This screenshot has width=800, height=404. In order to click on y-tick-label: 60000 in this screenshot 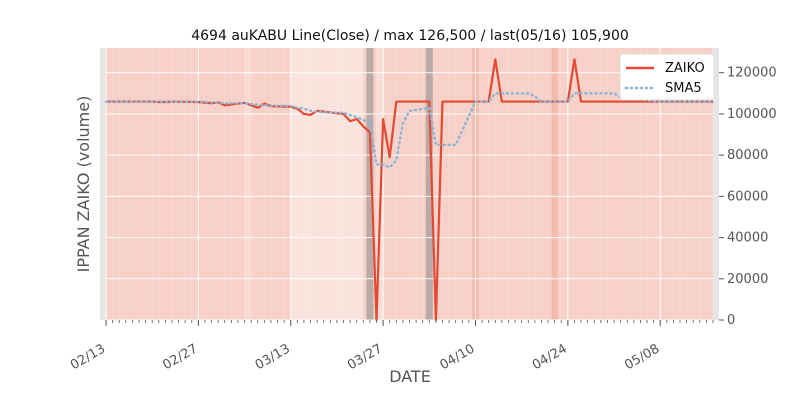, I will do `click(747, 196)`.